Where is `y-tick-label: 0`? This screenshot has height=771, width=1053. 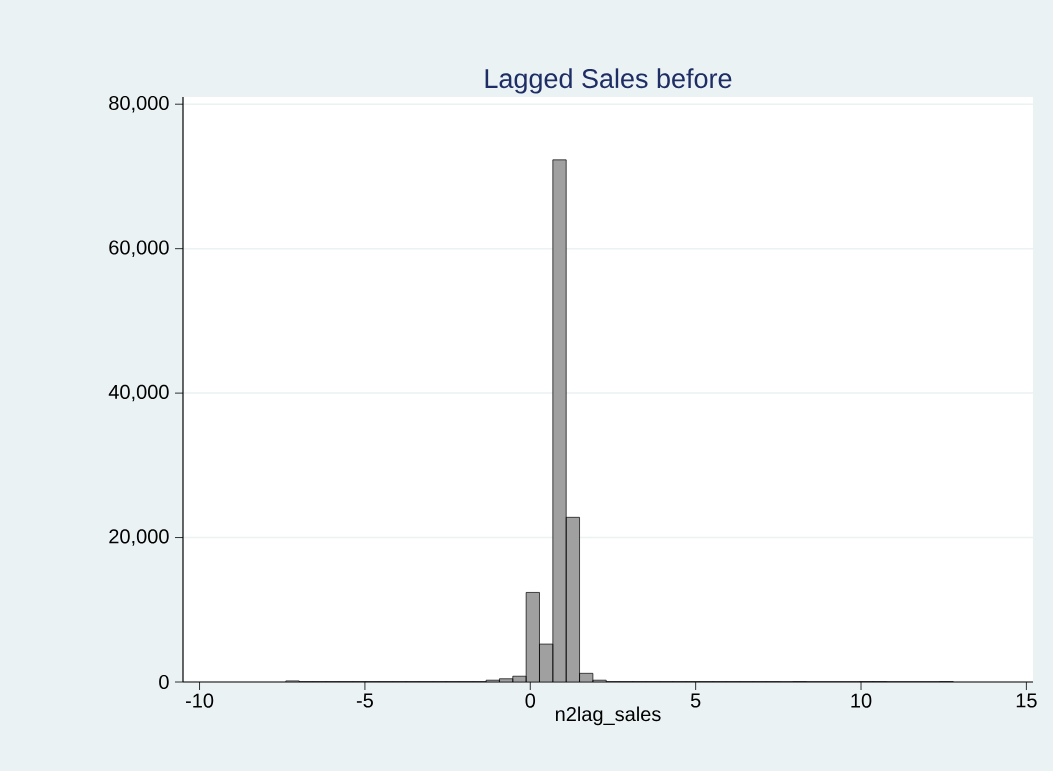
y-tick-label: 0 is located at coordinates (164, 682).